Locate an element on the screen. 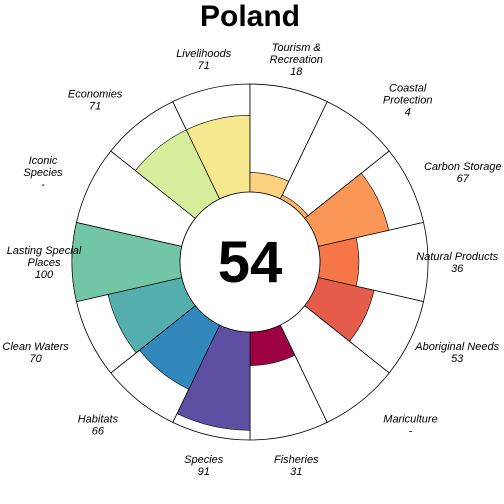  goal-label-livelihoods: Livelihoods 71 is located at coordinates (204, 60).